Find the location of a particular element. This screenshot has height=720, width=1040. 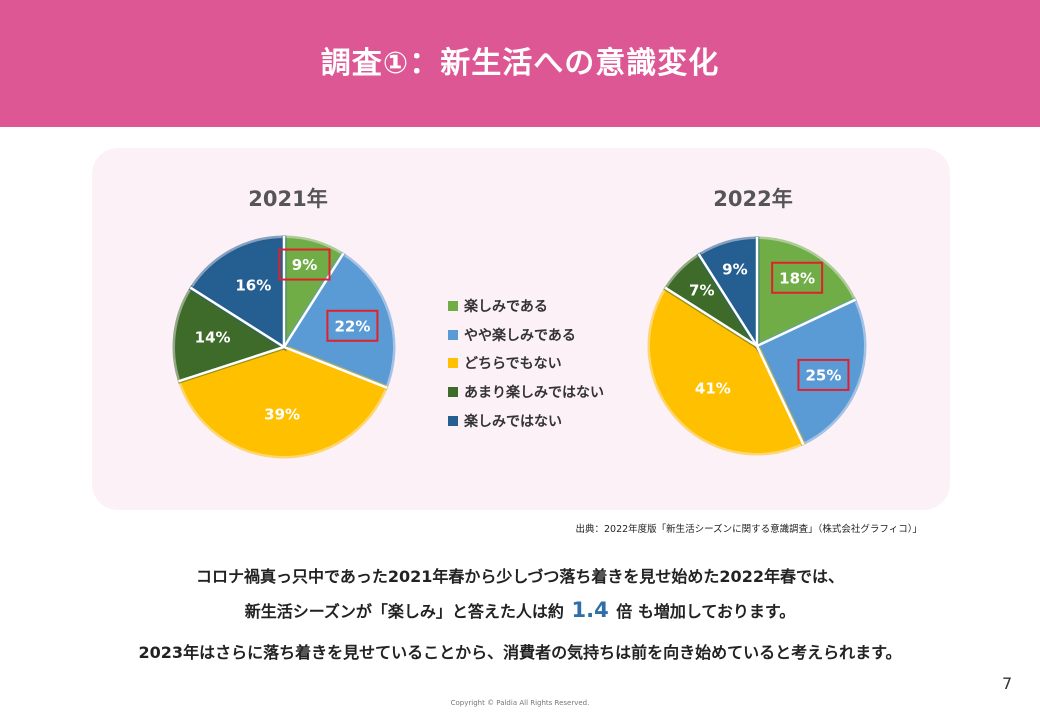

slice-label: 25% is located at coordinates (823, 375).